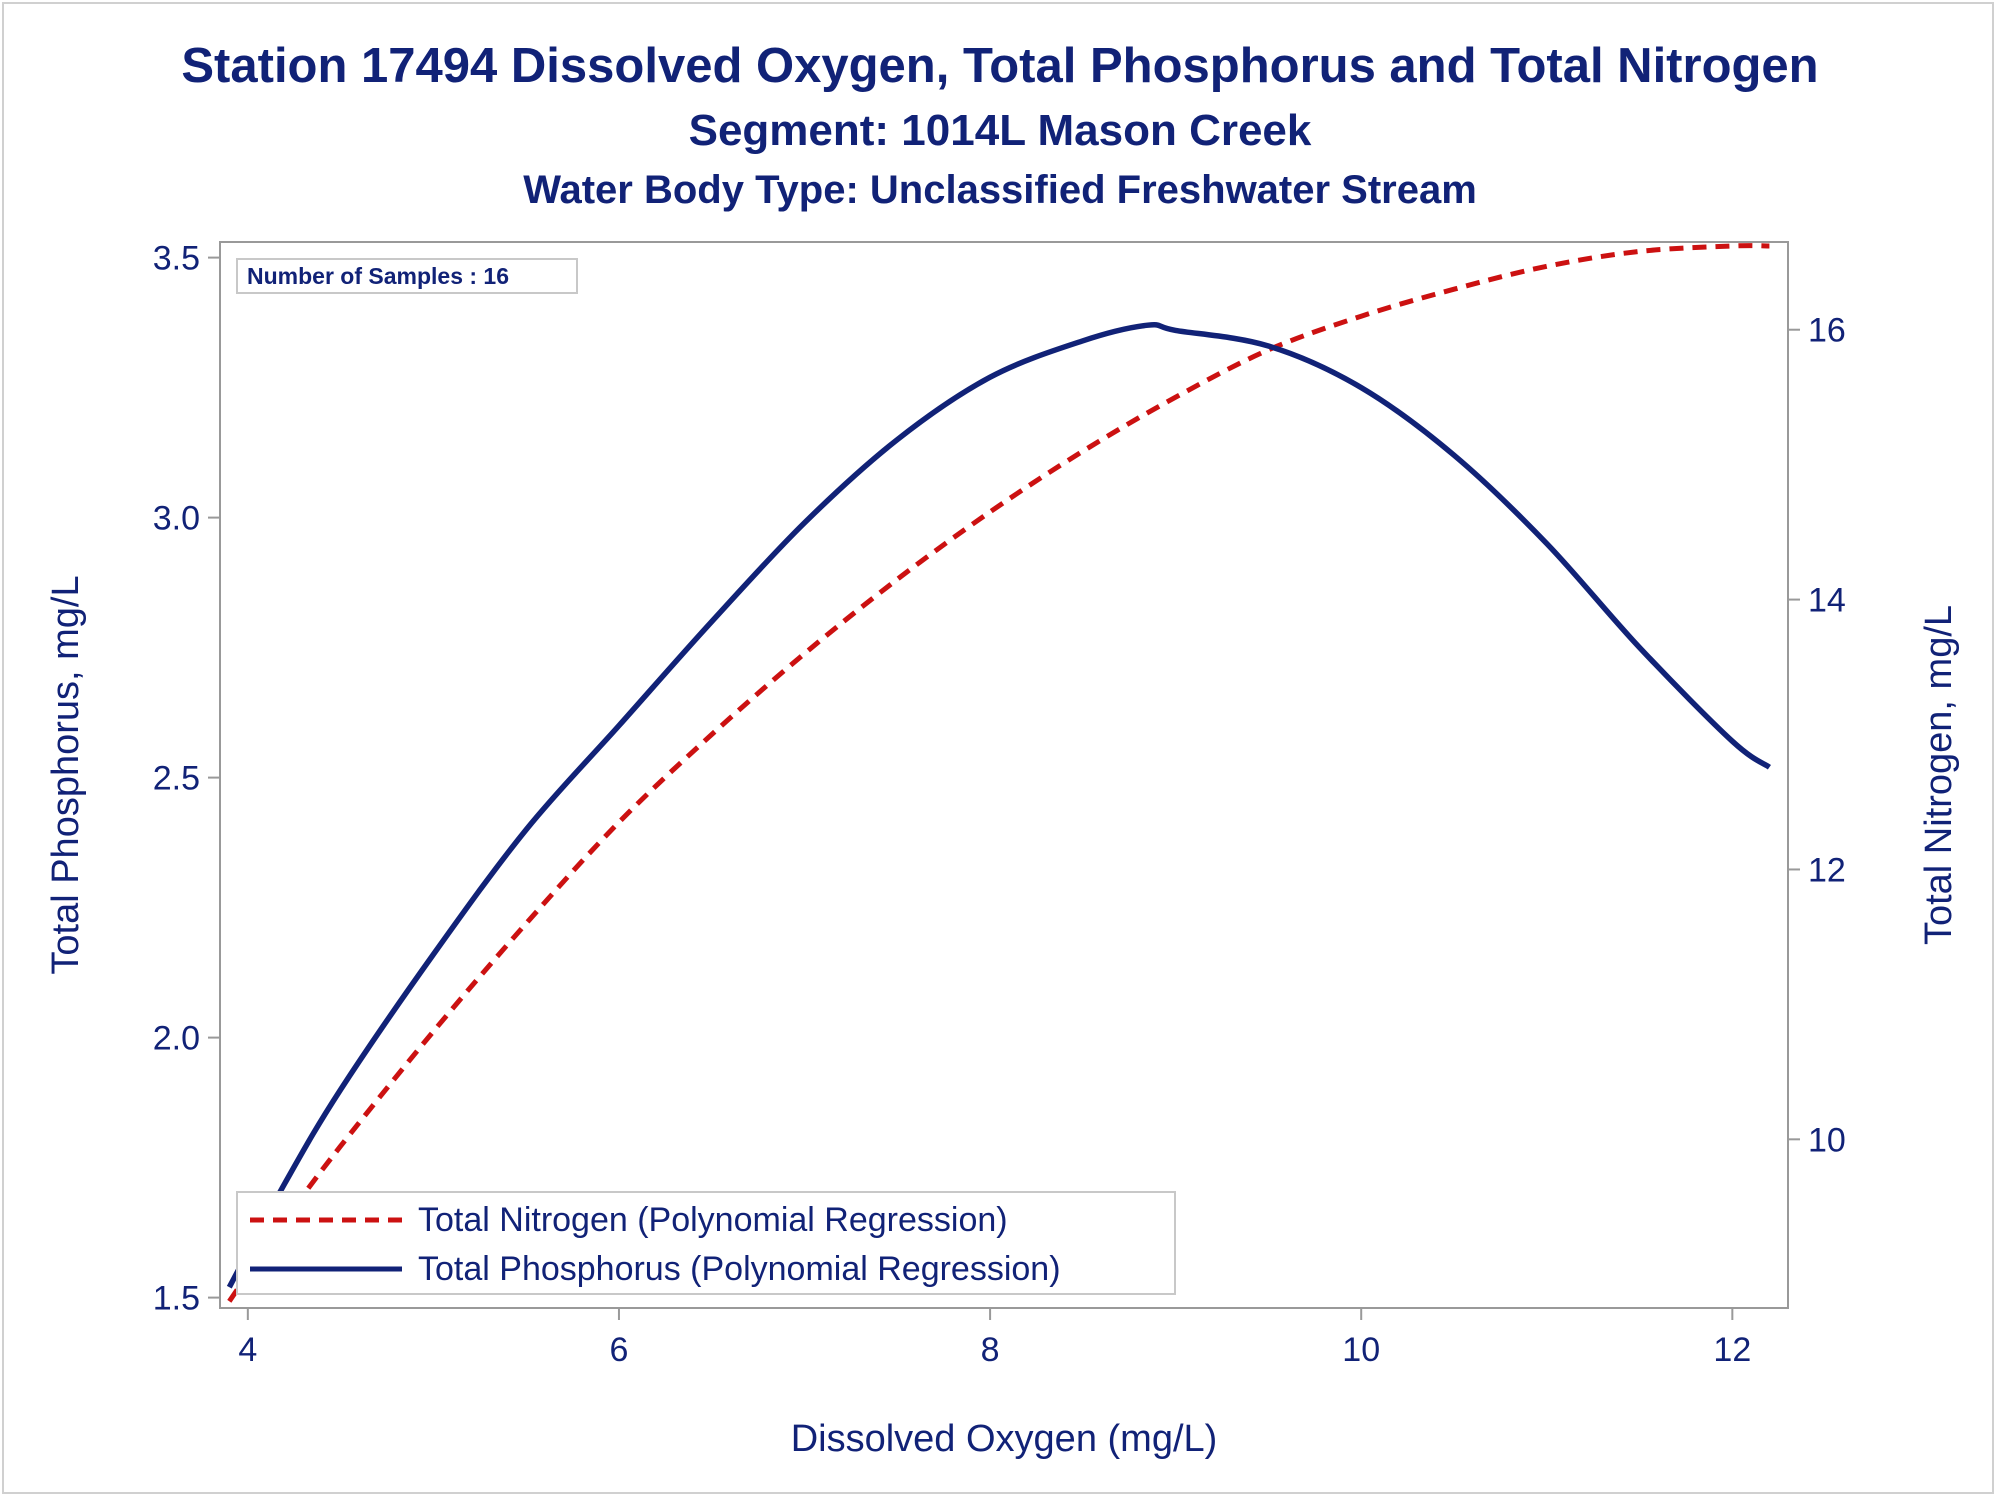 Image resolution: width=2000 pixels, height=1500 pixels. I want to click on x-tick-label: 4, so click(247, 1350).